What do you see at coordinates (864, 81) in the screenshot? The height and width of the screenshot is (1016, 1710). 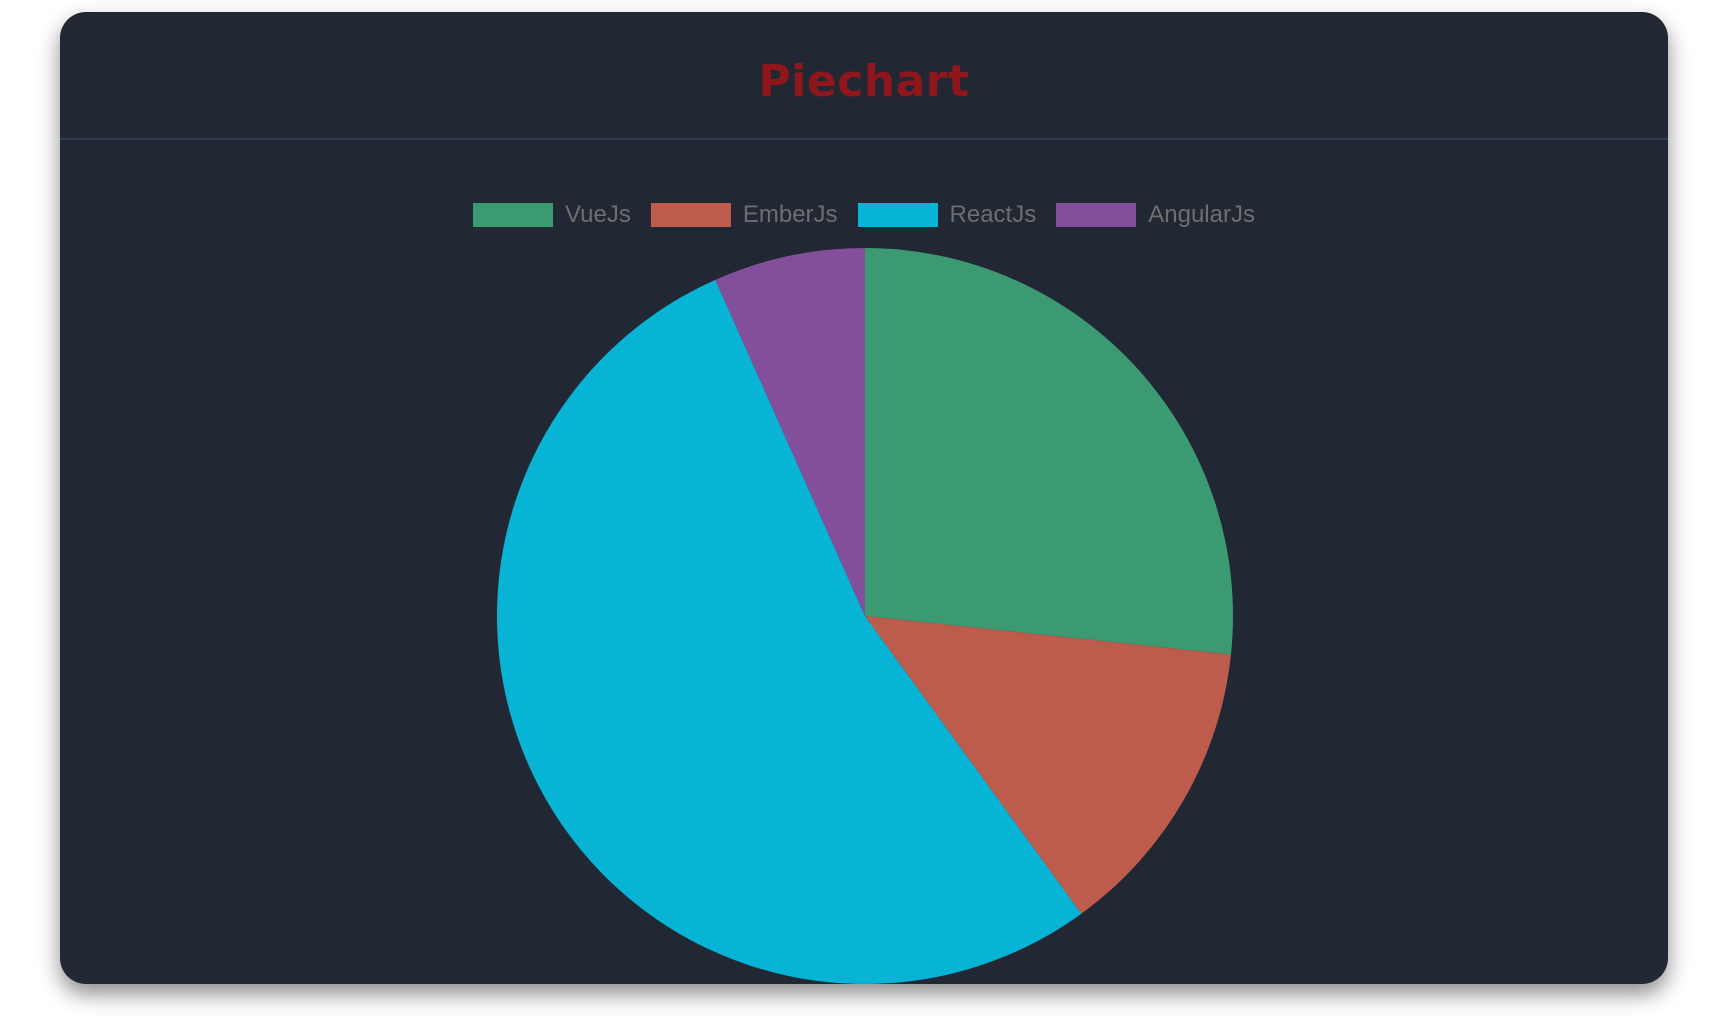 I see `page-title: Piechart` at bounding box center [864, 81].